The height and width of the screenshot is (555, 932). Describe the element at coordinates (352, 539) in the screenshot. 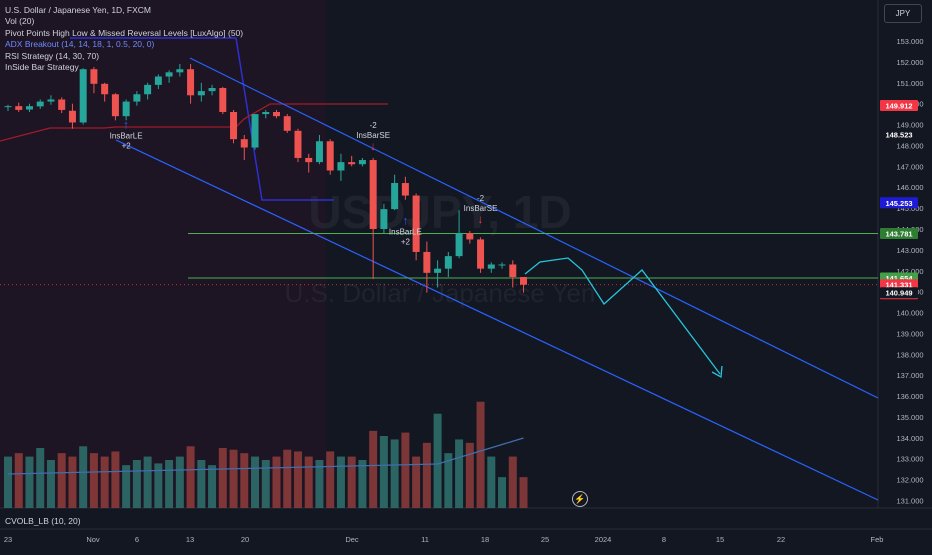

I see `time-tick-label: Dec` at that location.